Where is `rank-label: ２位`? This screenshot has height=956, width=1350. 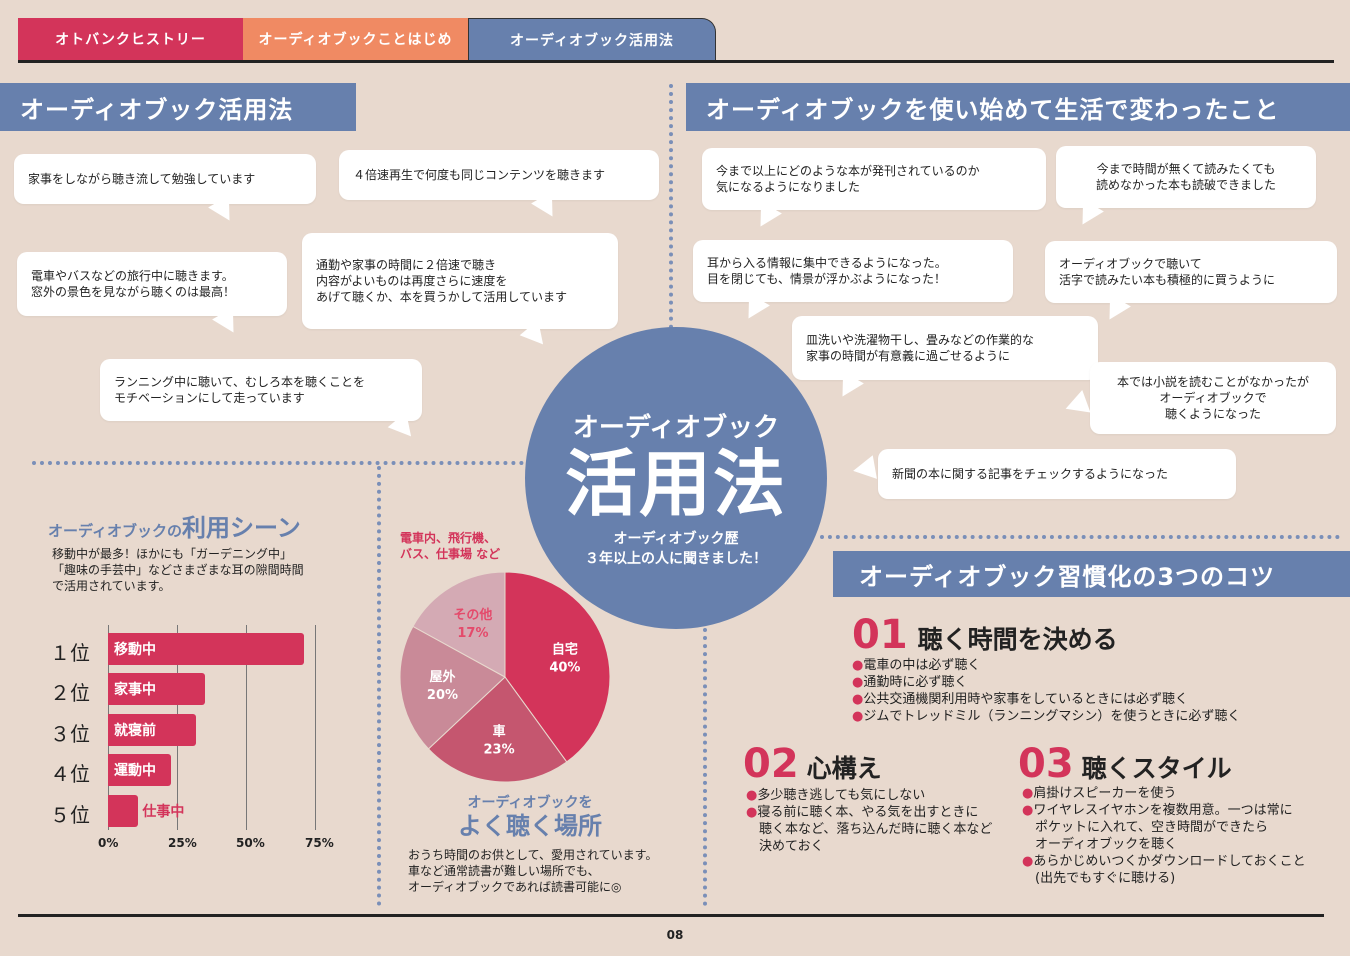 rank-label: ２位 is located at coordinates (70, 693).